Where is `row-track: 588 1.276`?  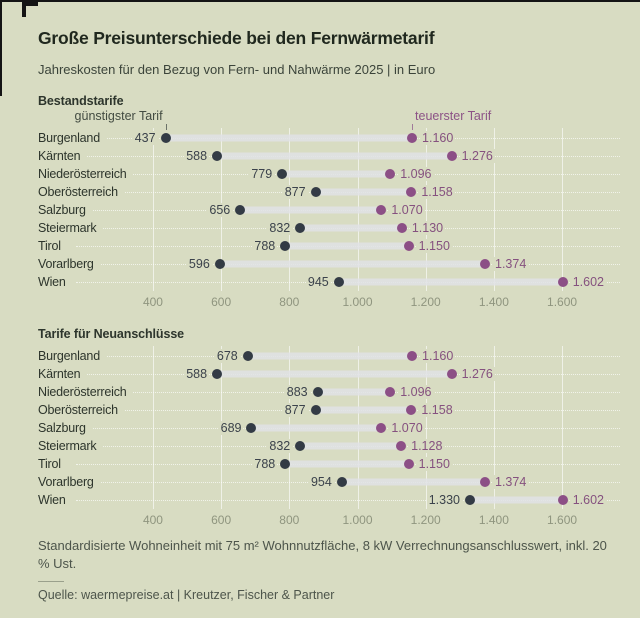
row-track: 588 1.276 is located at coordinates (348, 156).